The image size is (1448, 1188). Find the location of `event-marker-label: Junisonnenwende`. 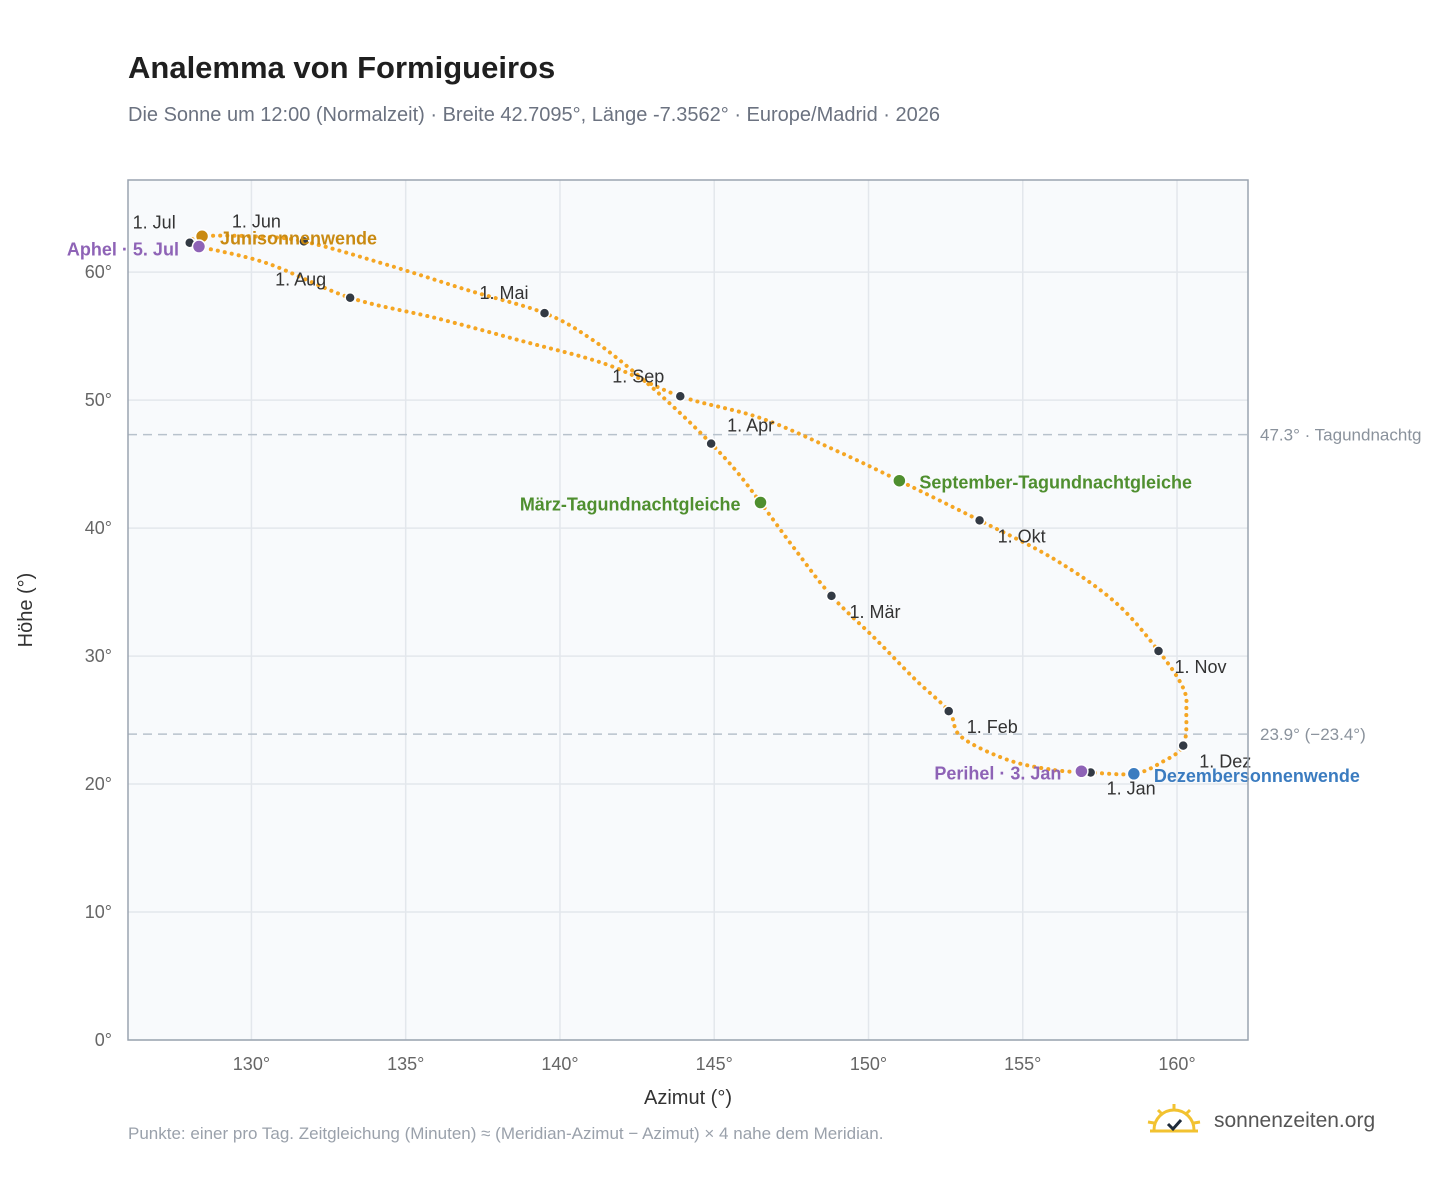

event-marker-label: Junisonnenwende is located at coordinates (298, 238).